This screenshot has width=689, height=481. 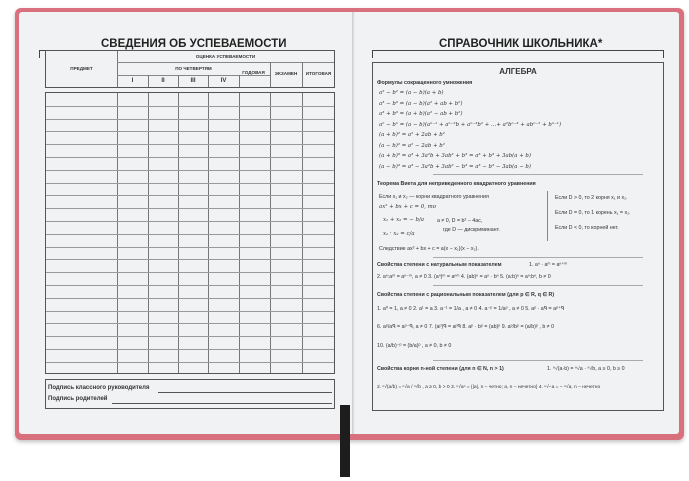 What do you see at coordinates (593, 213) in the screenshot?
I see `disc-zero: Если D = 0, то 1 корень x₁ = x₂.` at bounding box center [593, 213].